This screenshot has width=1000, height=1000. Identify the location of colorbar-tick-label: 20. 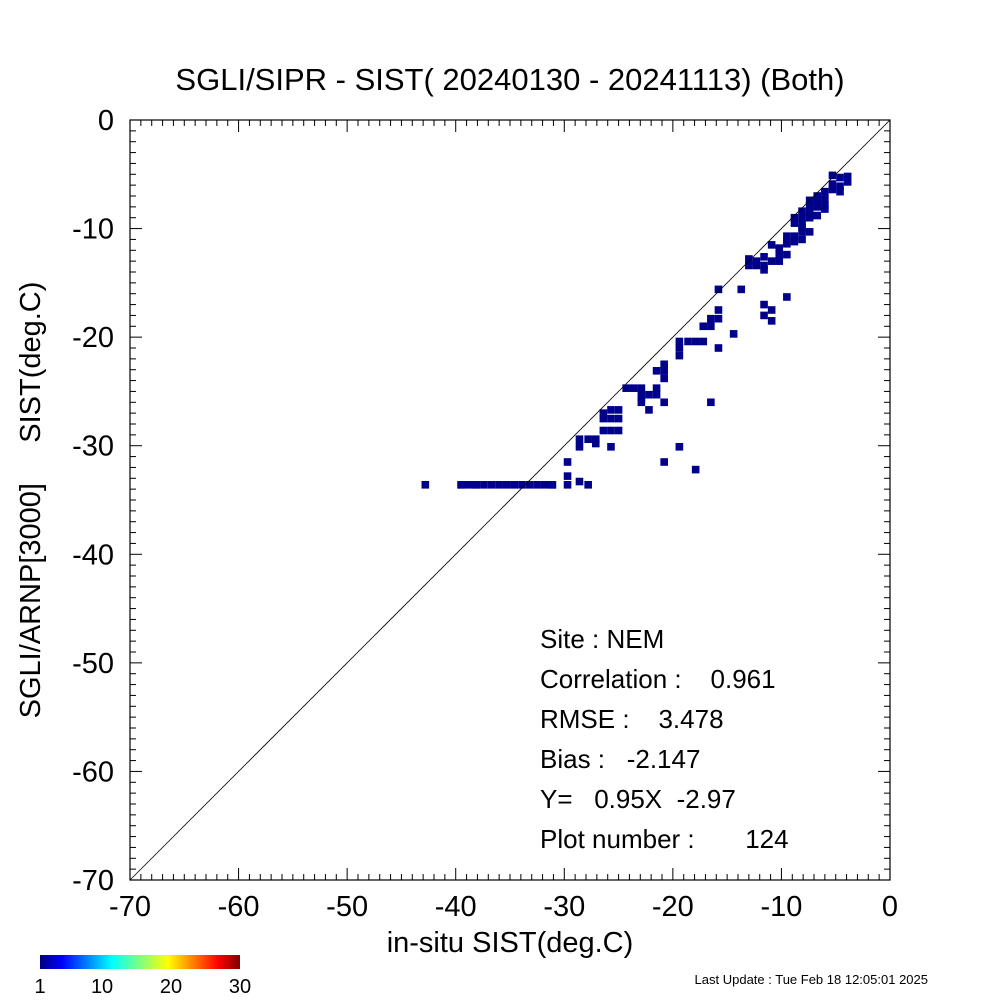
(171, 987).